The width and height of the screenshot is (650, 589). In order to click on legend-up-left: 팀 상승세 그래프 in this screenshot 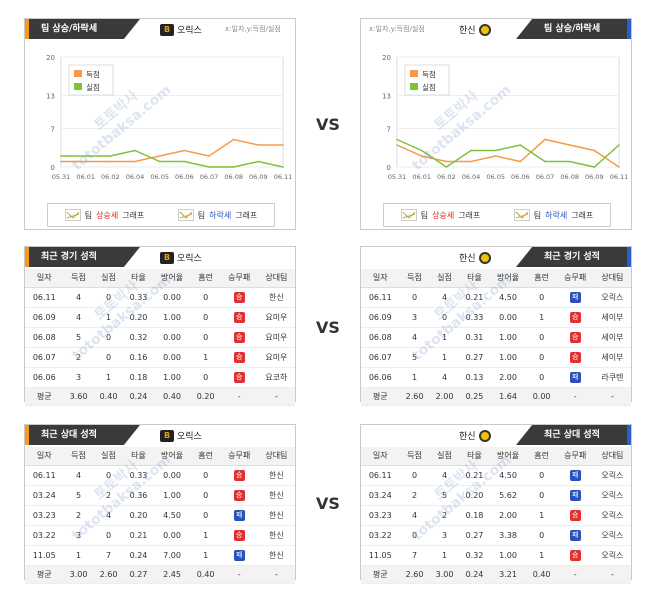, I will do `click(104, 215)`.